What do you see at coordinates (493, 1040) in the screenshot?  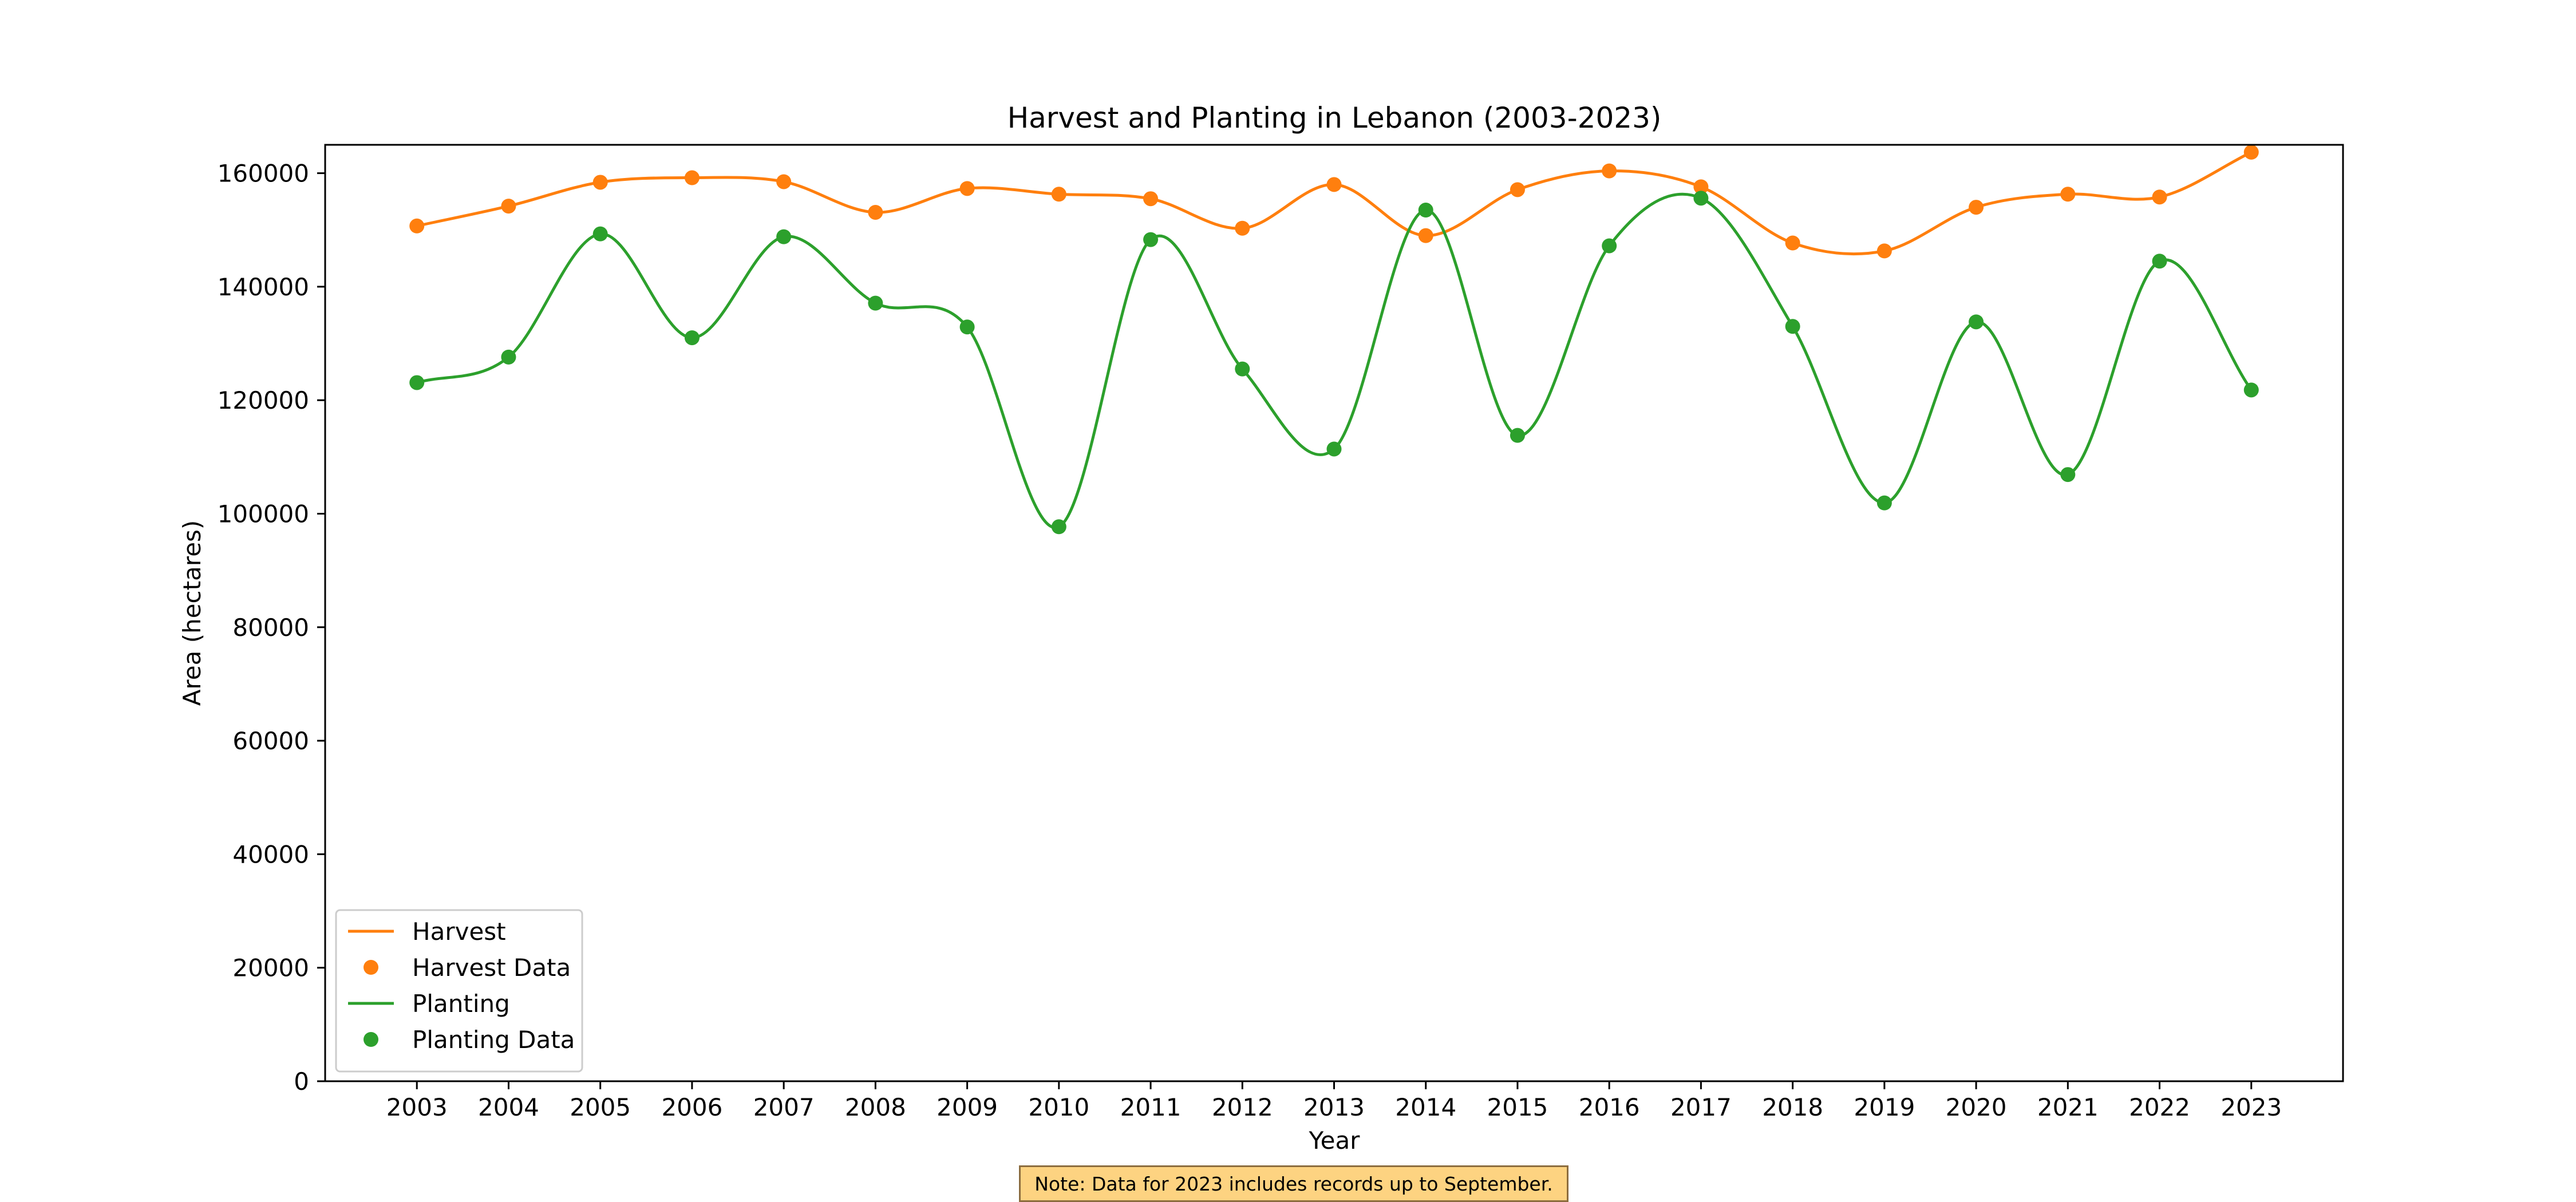 I see `legend-label: Planting Data` at bounding box center [493, 1040].